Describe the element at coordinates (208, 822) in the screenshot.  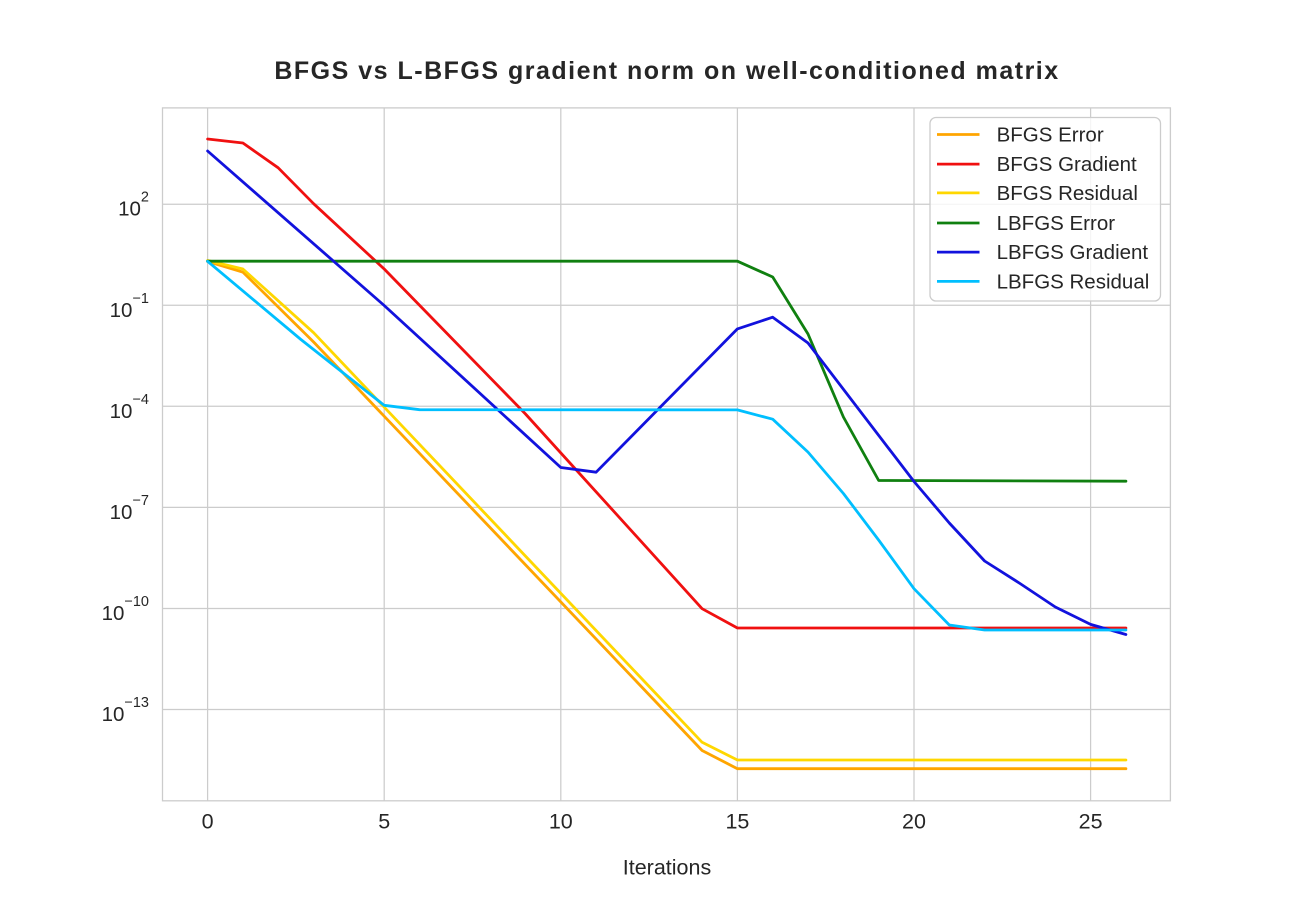
I see `svg-text: 0` at that location.